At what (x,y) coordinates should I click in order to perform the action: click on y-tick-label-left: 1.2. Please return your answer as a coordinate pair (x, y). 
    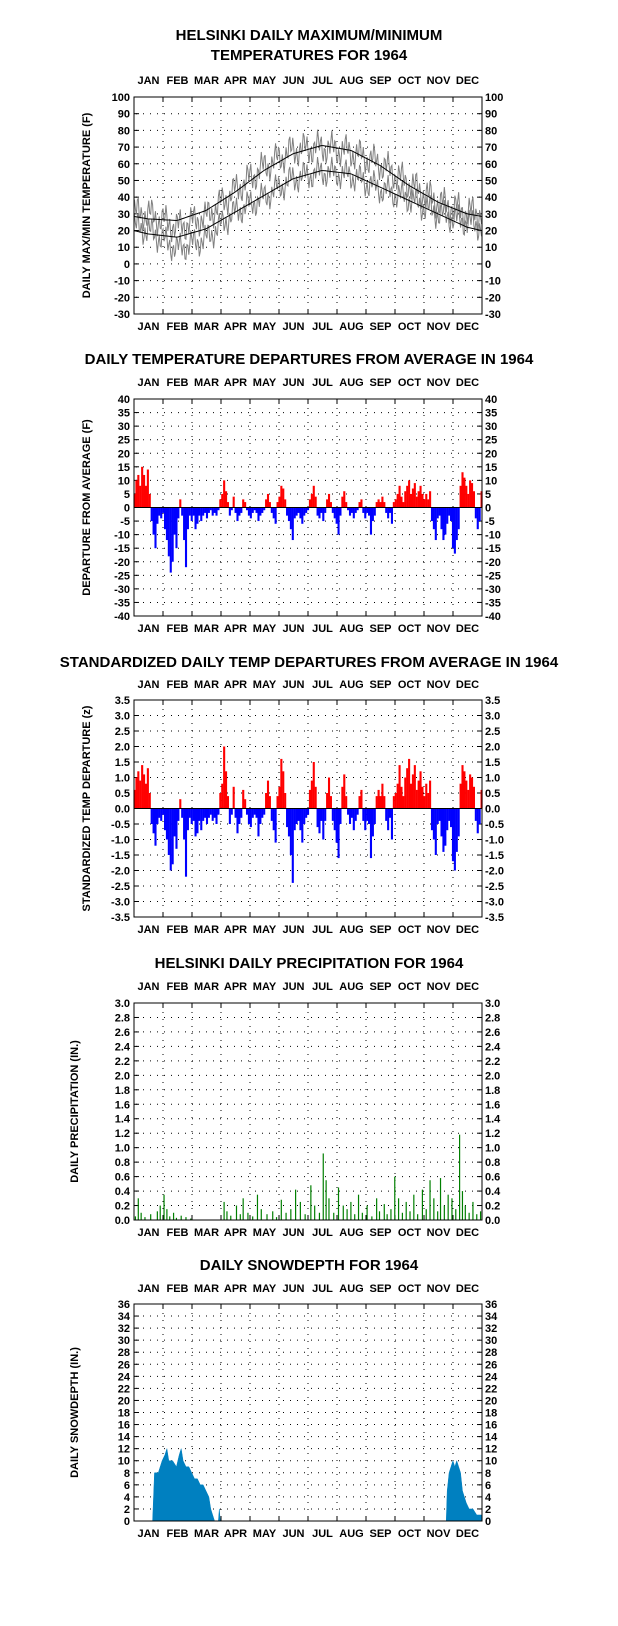
    Looking at the image, I should click on (122, 1134).